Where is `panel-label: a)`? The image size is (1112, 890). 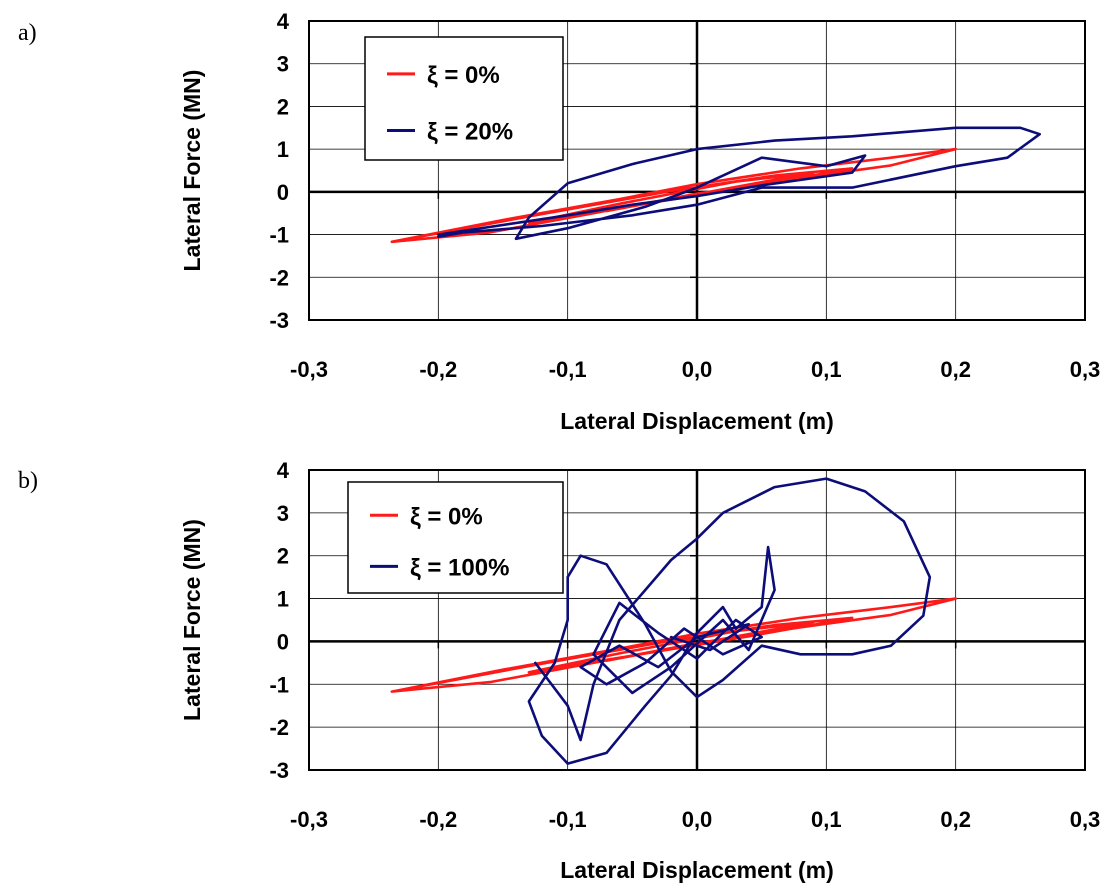
panel-label: a) is located at coordinates (27, 33).